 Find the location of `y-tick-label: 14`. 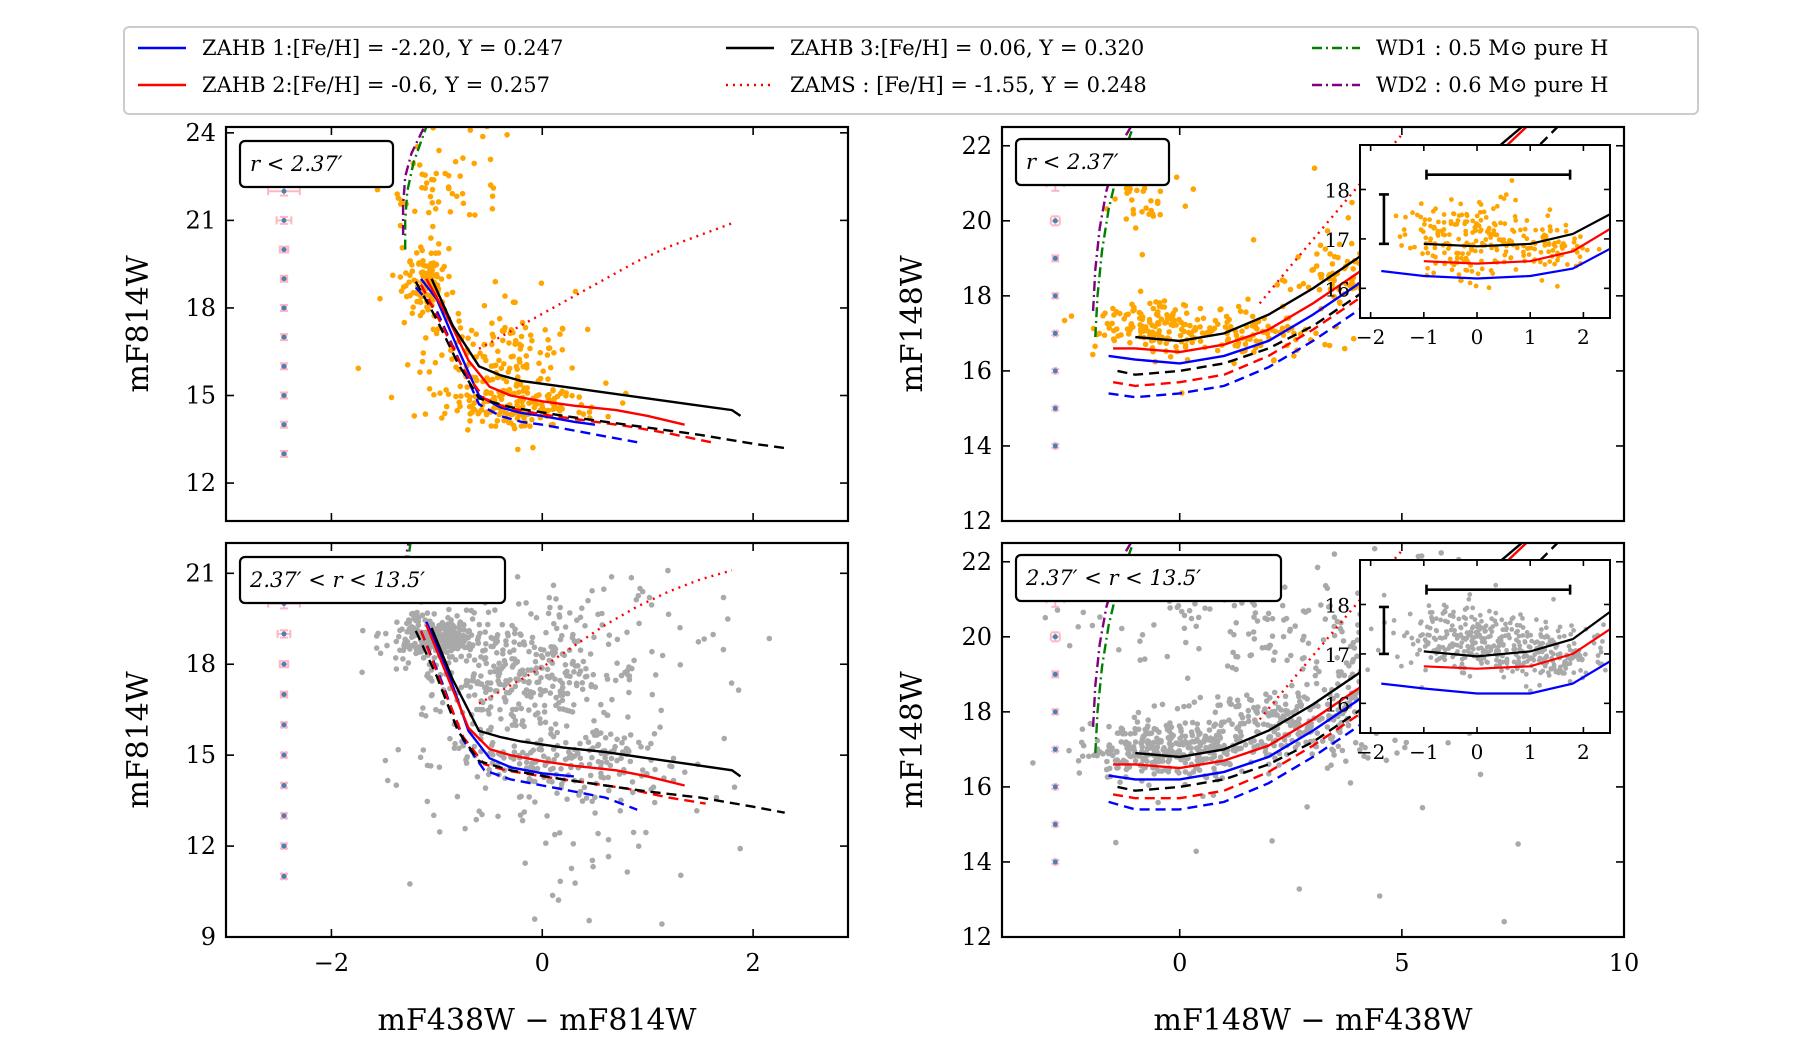

y-tick-label: 14 is located at coordinates (976, 446).